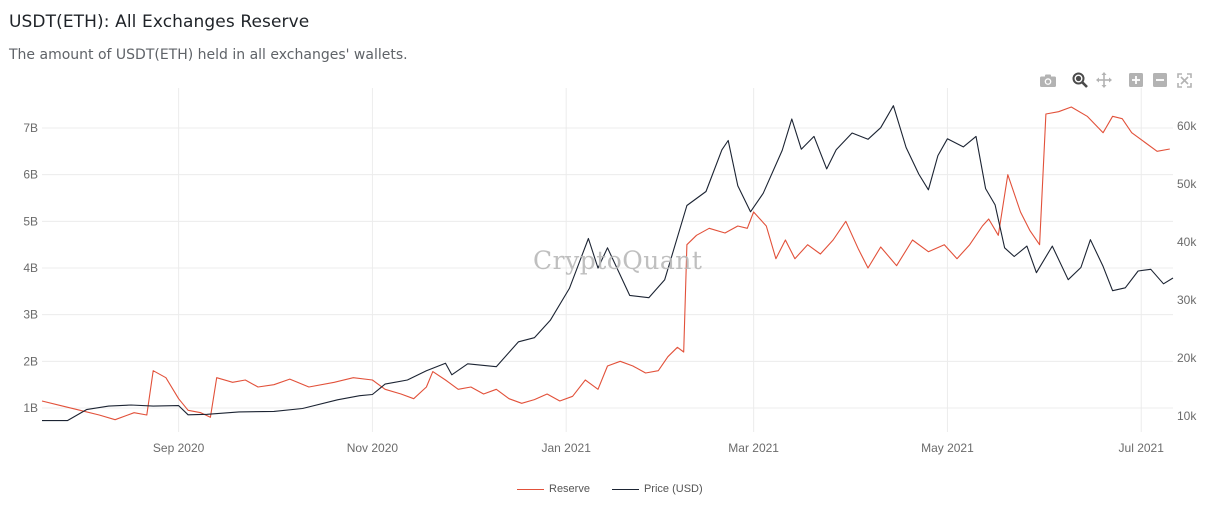  I want to click on x-tick-label: Jan 2021, so click(567, 448).